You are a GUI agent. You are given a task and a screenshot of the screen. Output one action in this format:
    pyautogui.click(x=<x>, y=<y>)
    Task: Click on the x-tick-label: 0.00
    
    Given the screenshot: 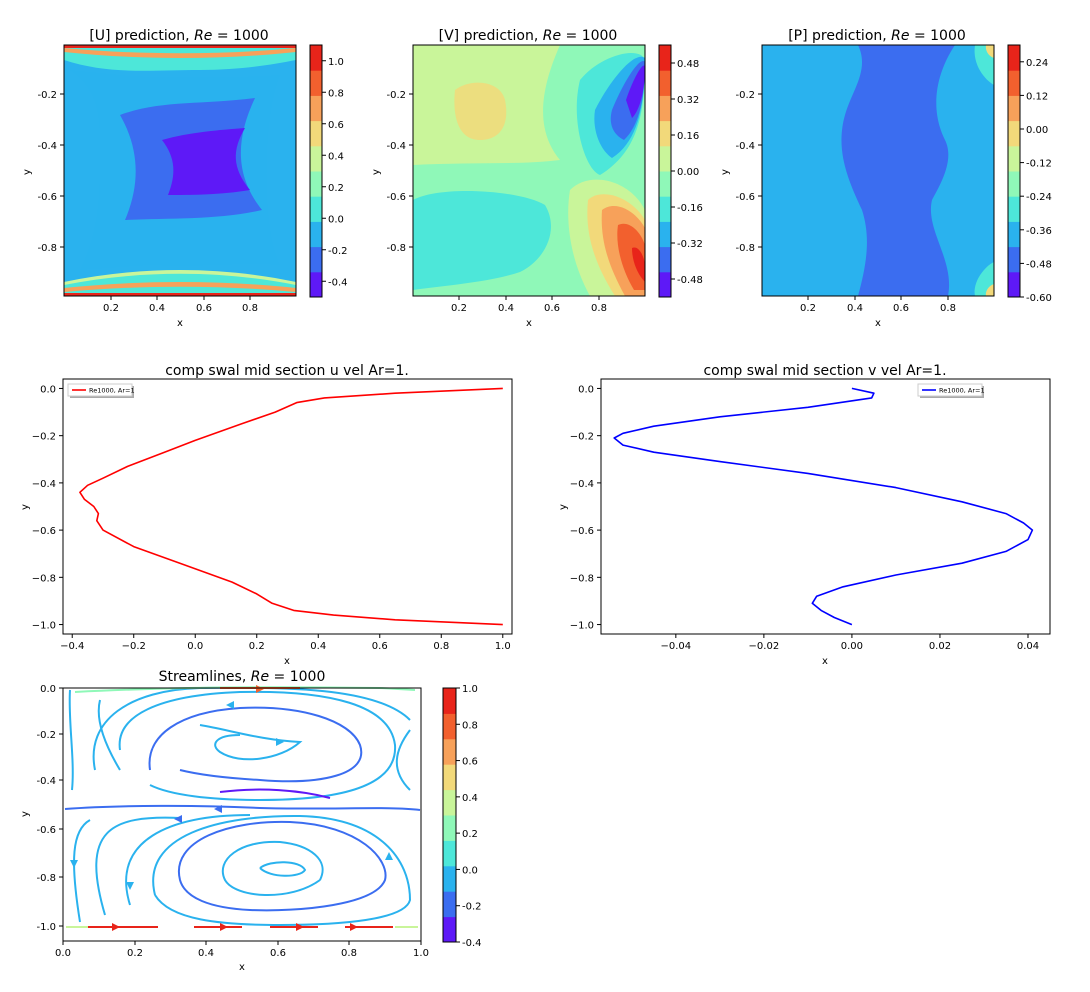 What is the action you would take?
    pyautogui.click(x=852, y=646)
    